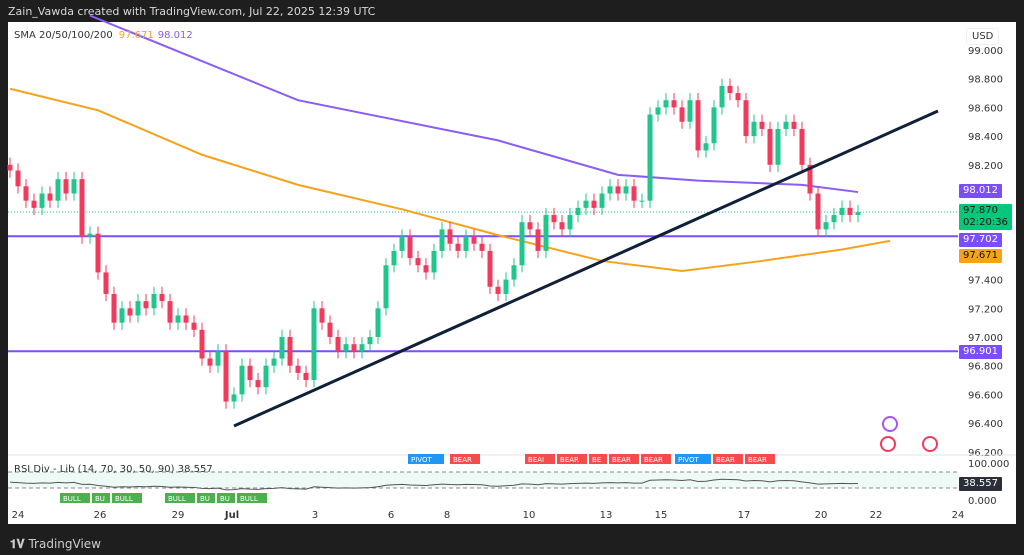  I want to click on sma200-price-tag: 98.012, so click(980, 191).